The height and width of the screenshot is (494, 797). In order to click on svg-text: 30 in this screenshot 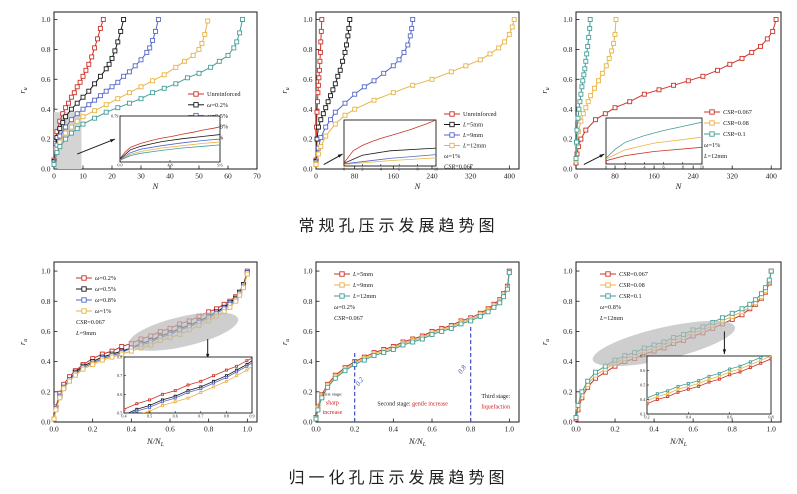, I will do `click(141, 176)`.